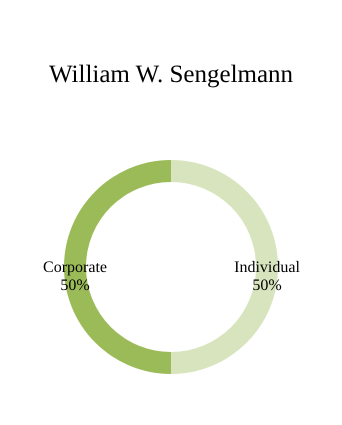 Image resolution: width=342 pixels, height=425 pixels. I want to click on chart-title: William W. Sengelmann, so click(171, 74).